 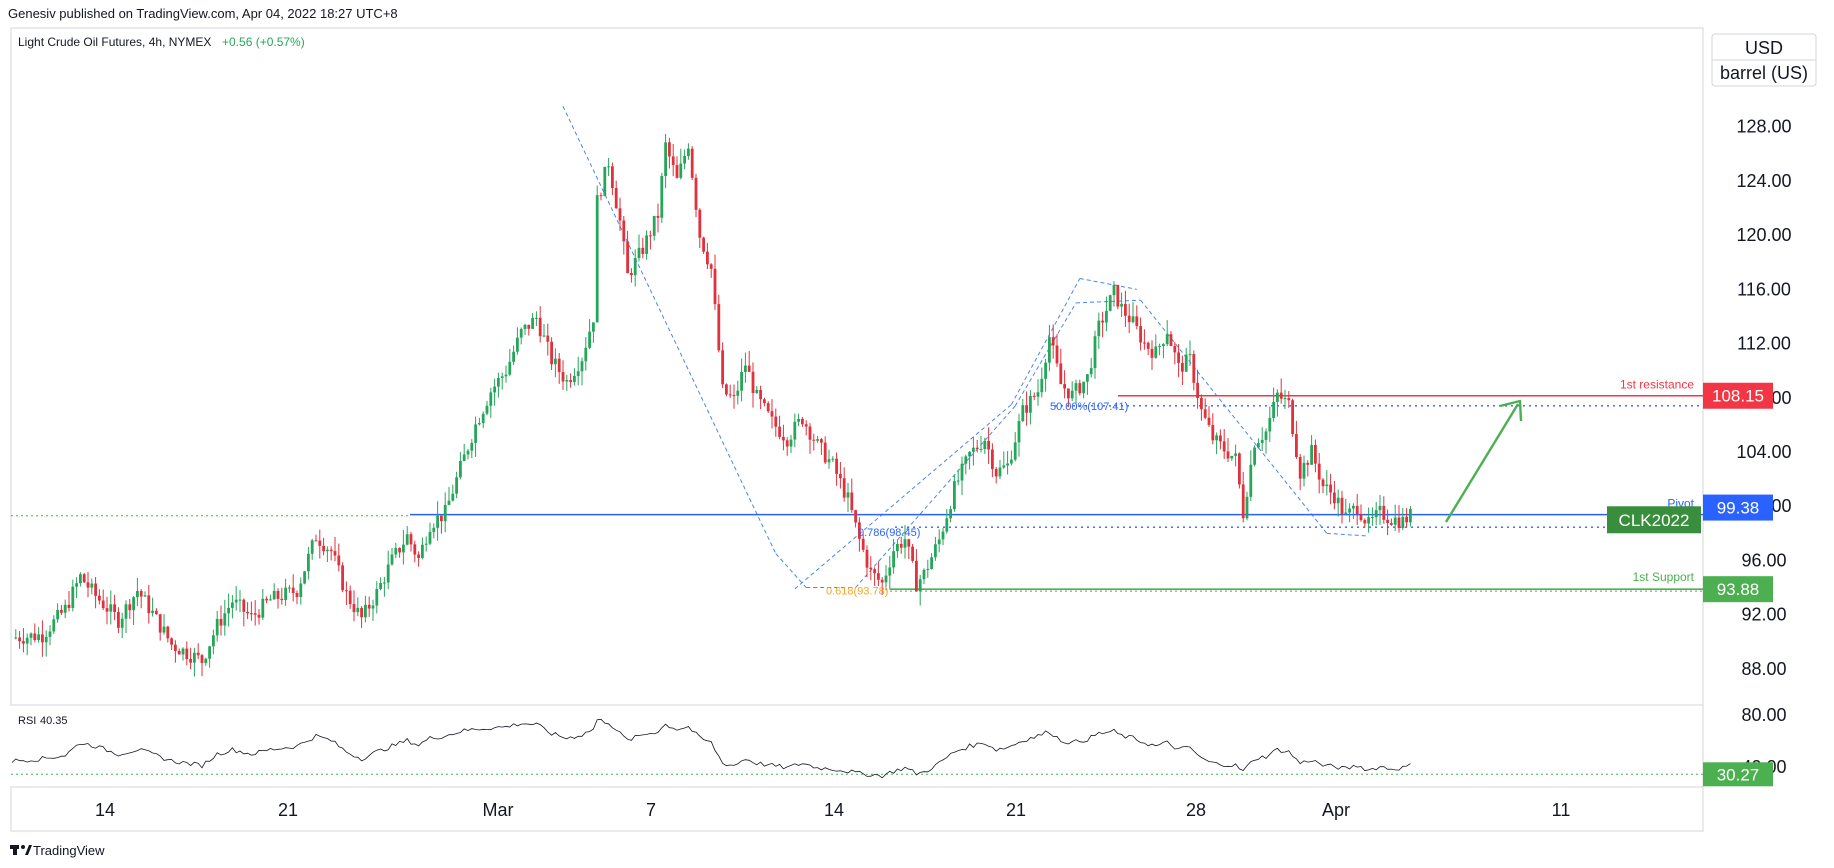 What do you see at coordinates (889, 533) in the screenshot?
I see `fib-786-label: 0.786(98.45)` at bounding box center [889, 533].